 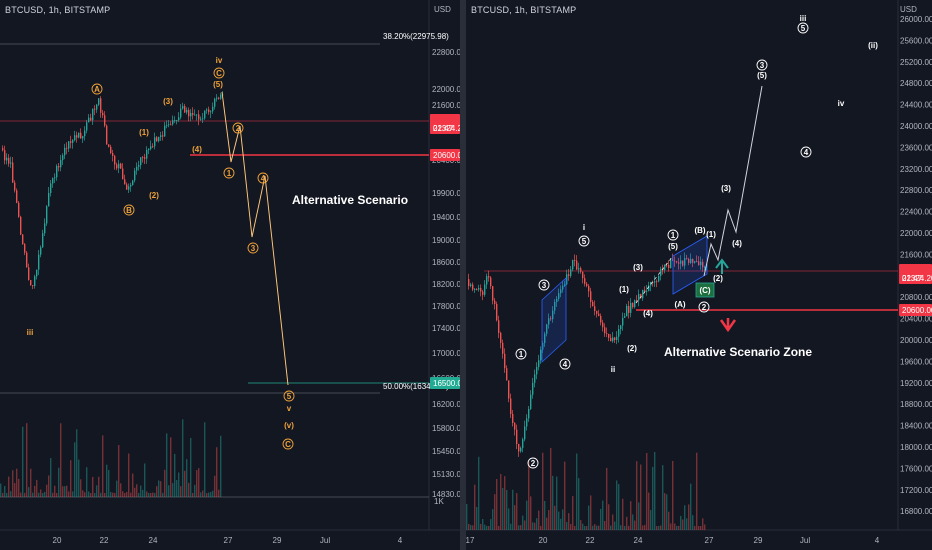 I want to click on panel-divider, so click(x=463, y=275).